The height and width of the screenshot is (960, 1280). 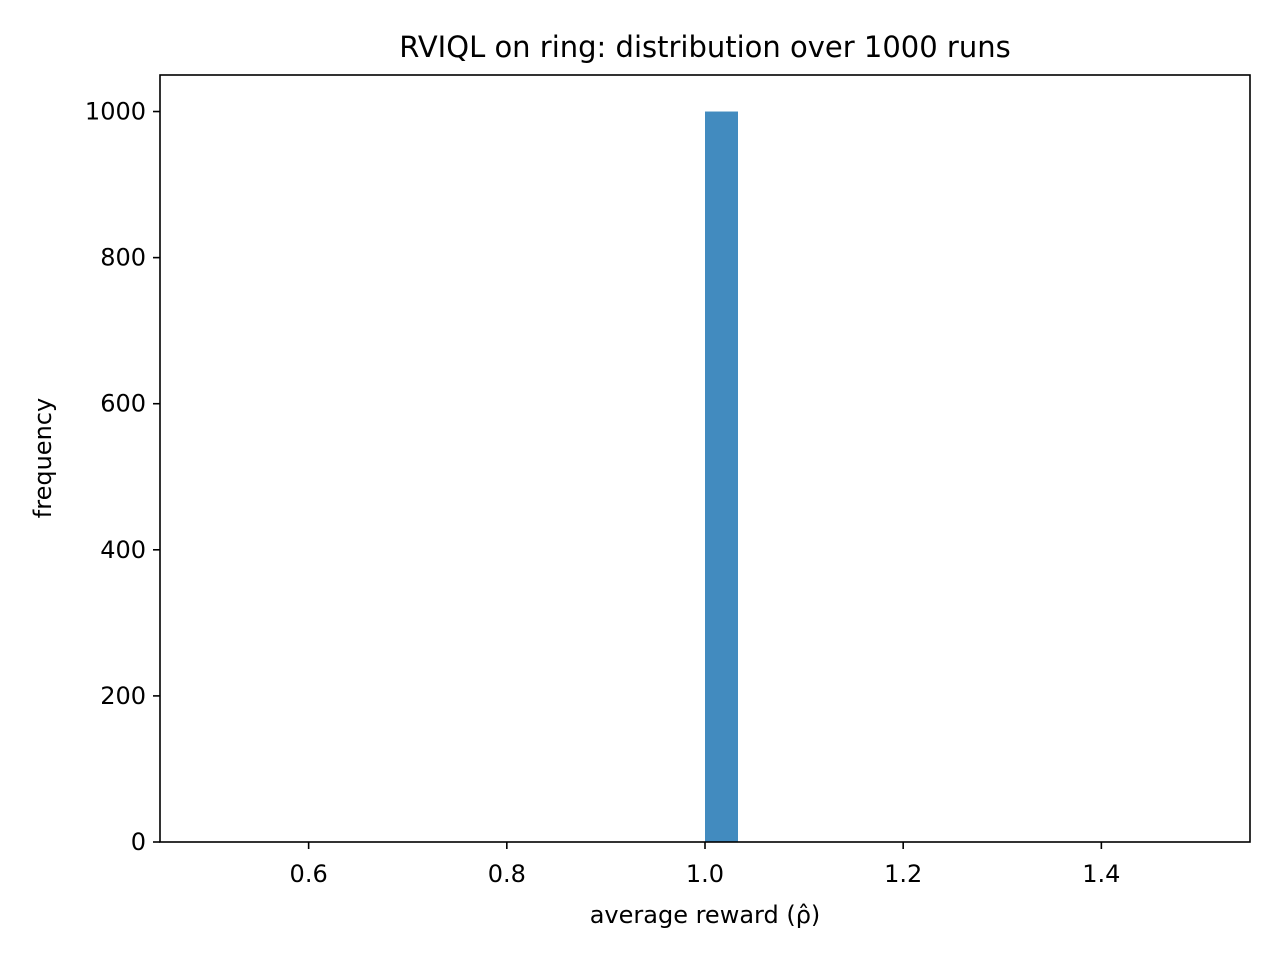 I want to click on y-axis-label: frequency, so click(x=43, y=458).